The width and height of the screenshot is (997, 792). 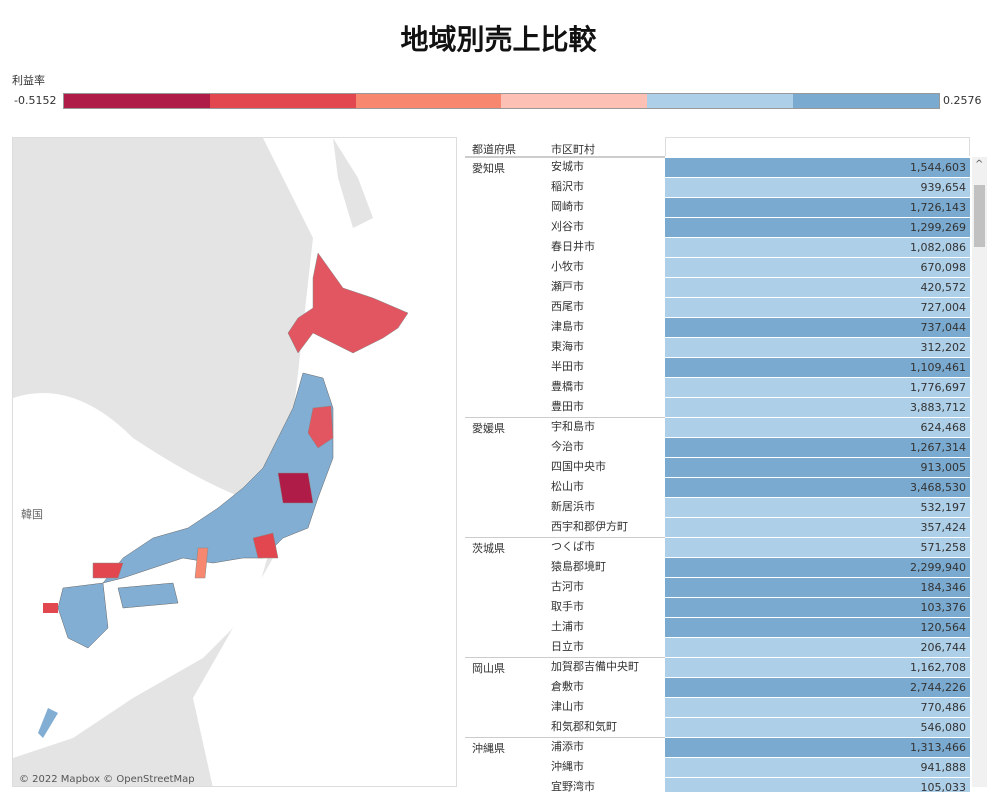 I want to click on yamaguchi, so click(x=108, y=570).